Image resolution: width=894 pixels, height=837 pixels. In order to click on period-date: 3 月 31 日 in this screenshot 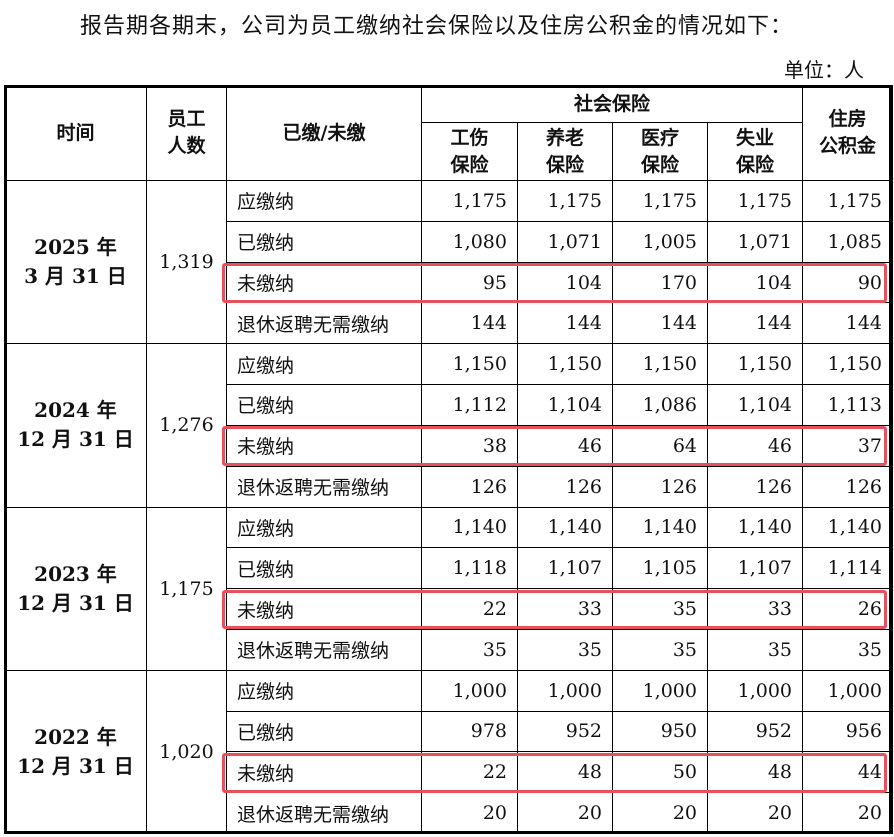, I will do `click(75, 276)`.